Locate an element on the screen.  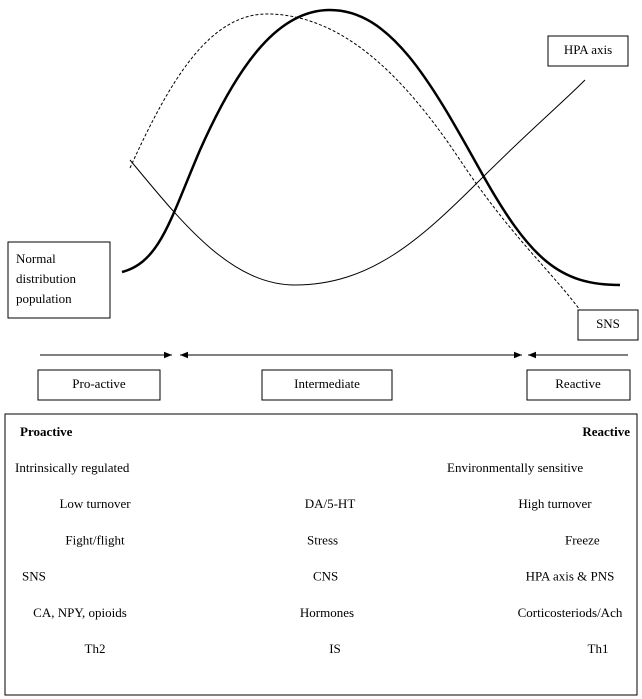
normal-label: population is located at coordinates (44, 298).